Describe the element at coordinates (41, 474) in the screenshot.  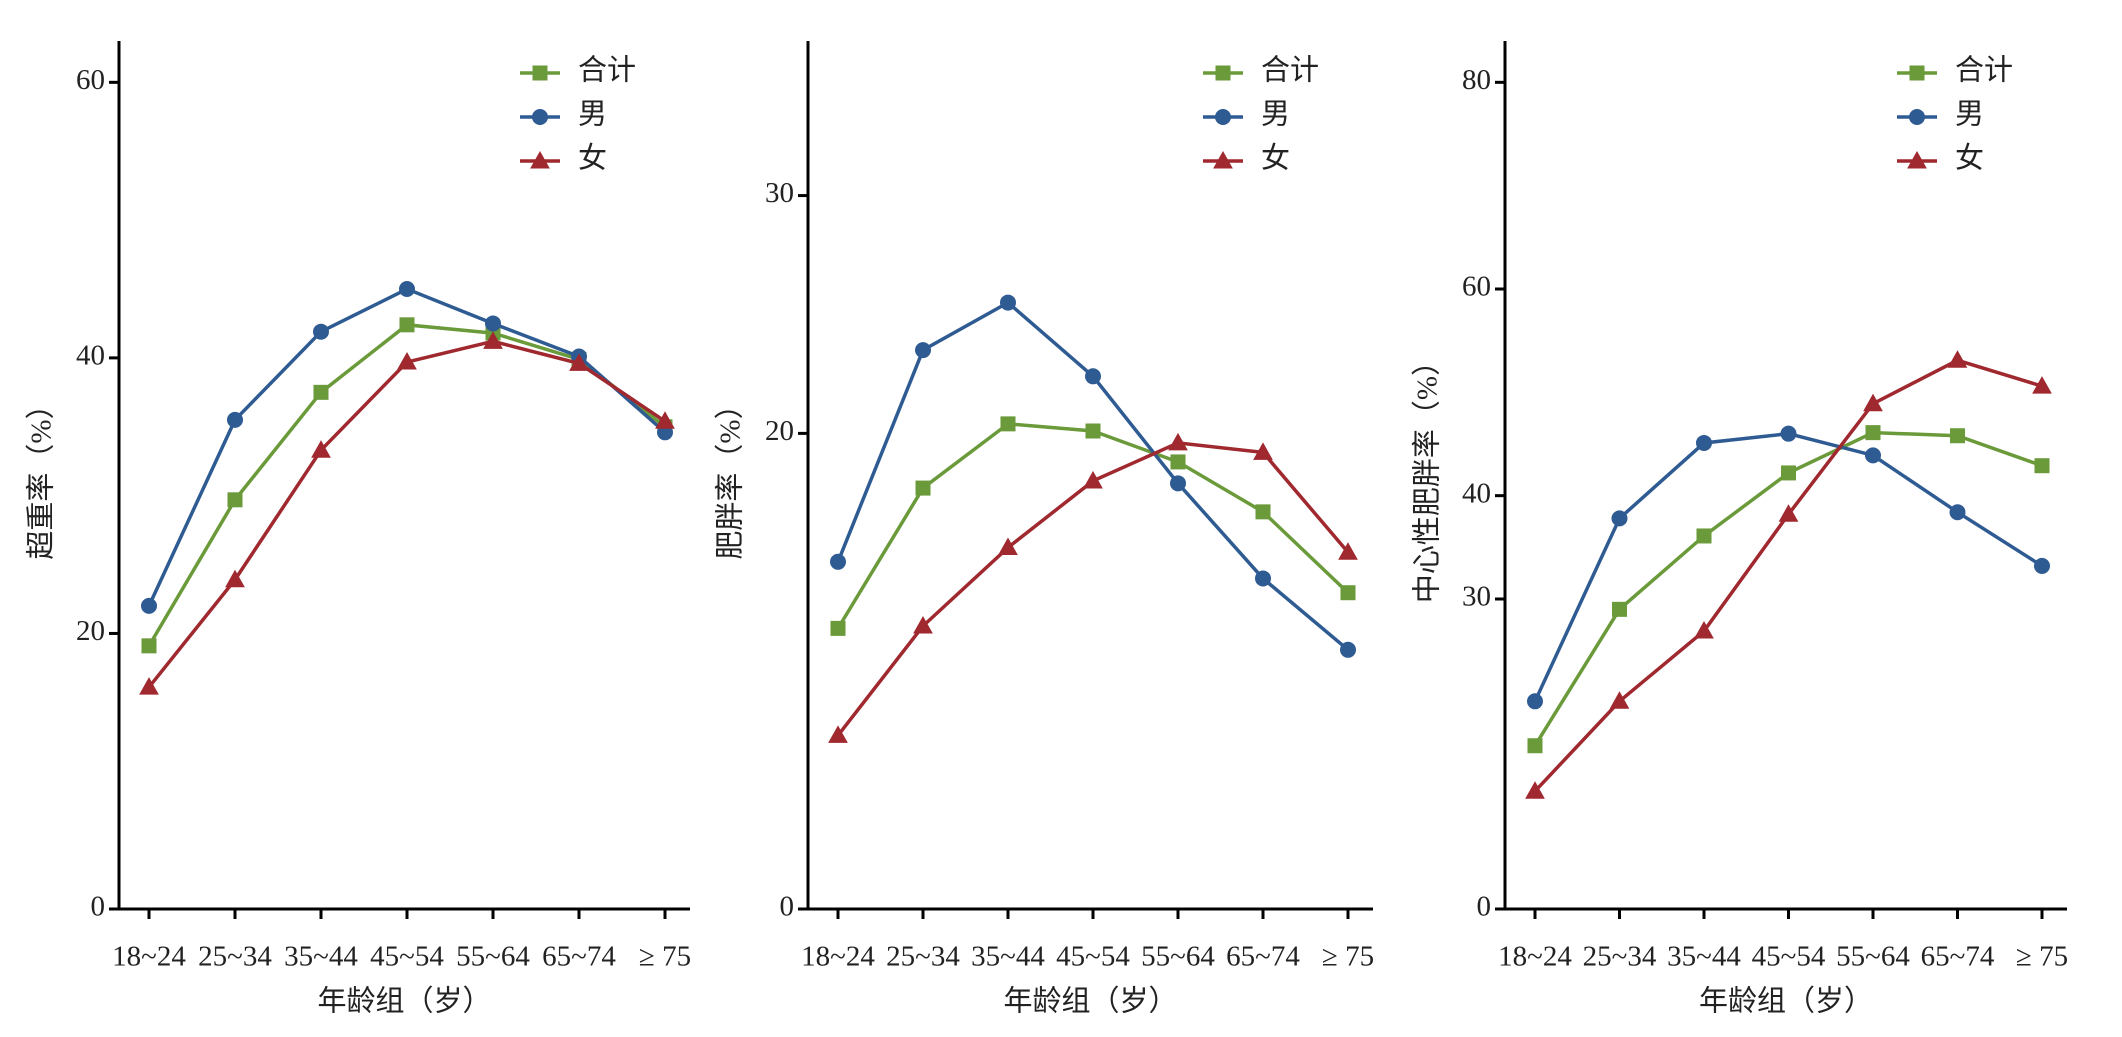
I see `y-axis-label: 超重率（%）` at that location.